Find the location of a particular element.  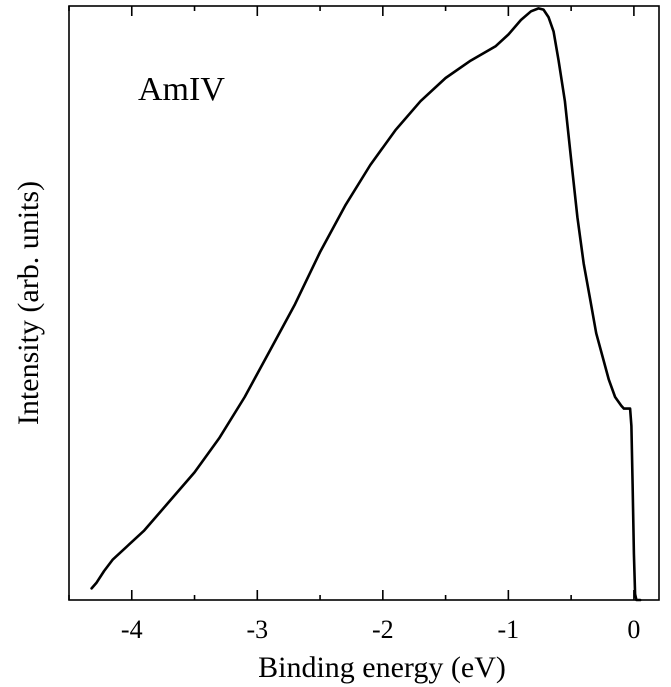

x-tick-label: -1 is located at coordinates (509, 629).